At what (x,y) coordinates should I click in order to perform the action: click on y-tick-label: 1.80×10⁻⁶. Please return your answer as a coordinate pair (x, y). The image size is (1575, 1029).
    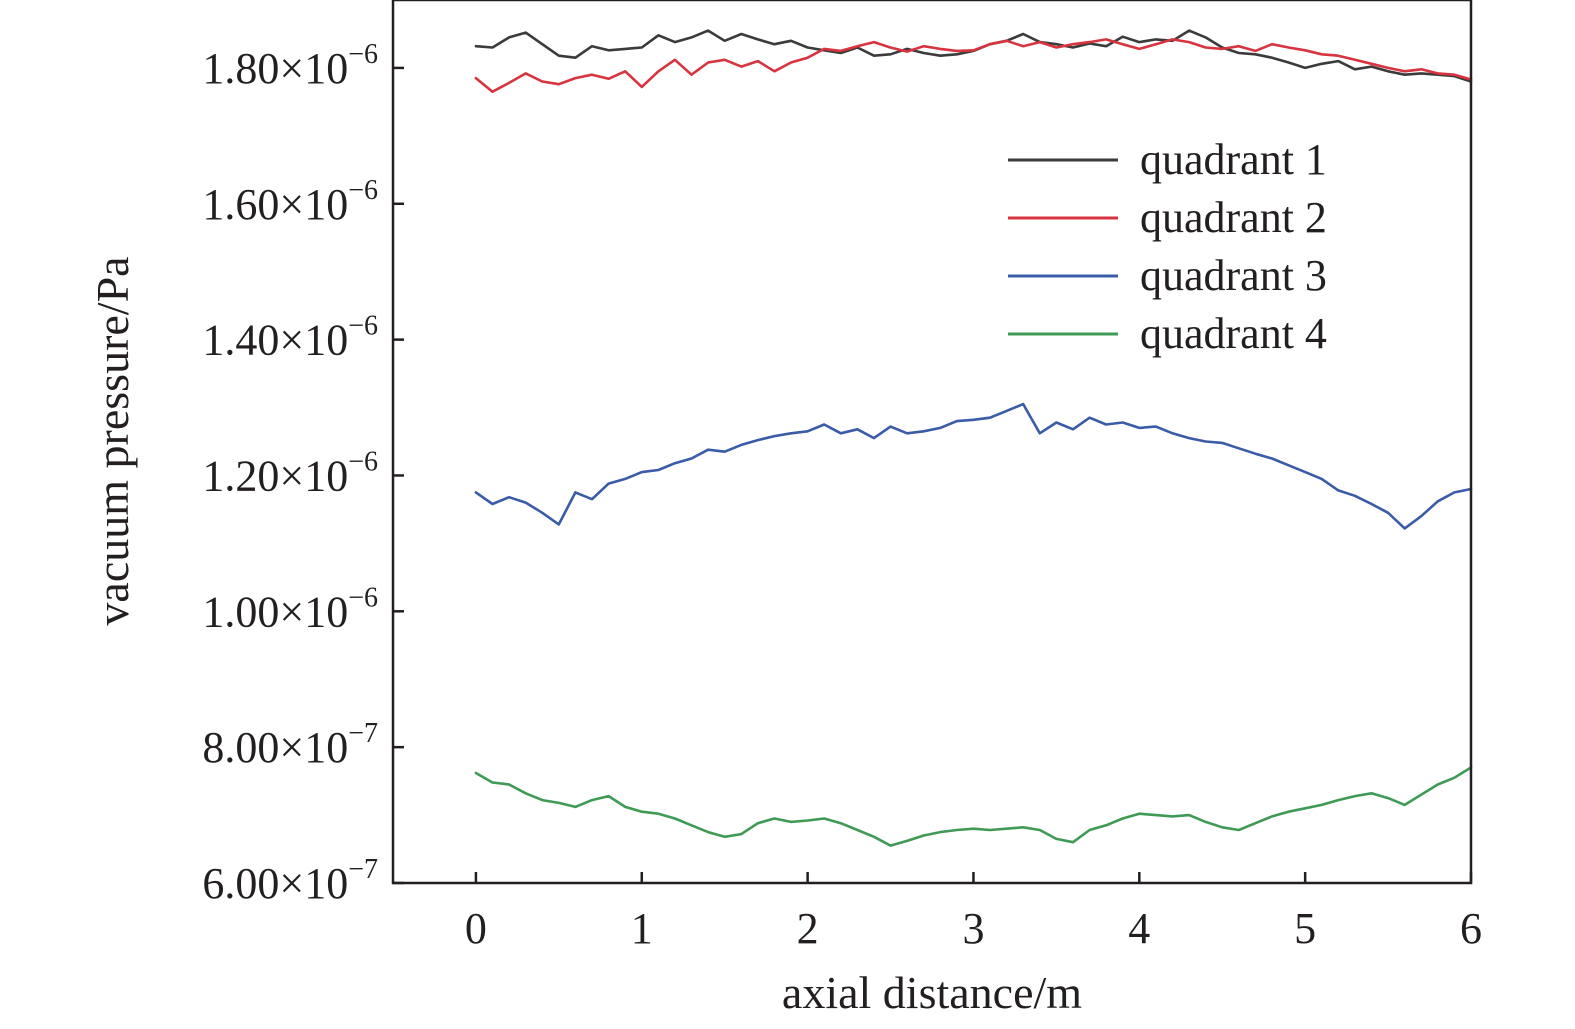
    Looking at the image, I should click on (290, 66).